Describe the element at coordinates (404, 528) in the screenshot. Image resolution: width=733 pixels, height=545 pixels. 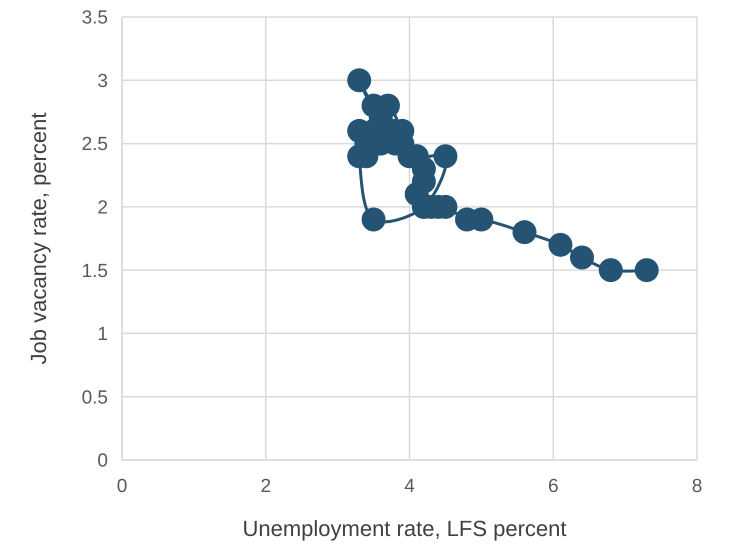
I see `x-axis-title: Unemployment rate, LFS percent` at that location.